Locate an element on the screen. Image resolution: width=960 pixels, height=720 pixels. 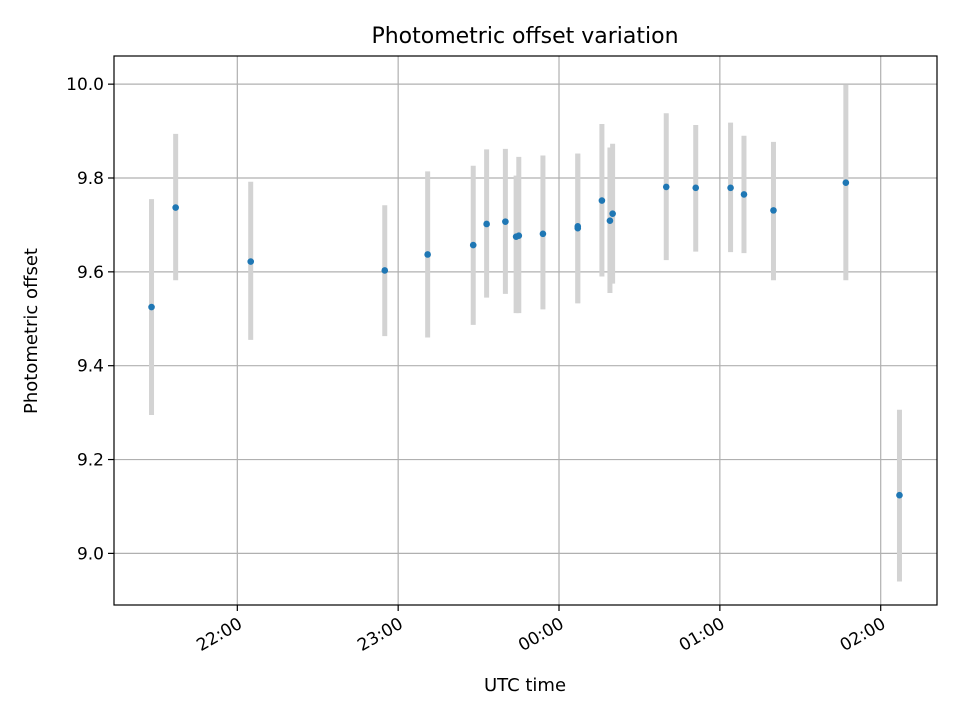
y-tick-label: 10.0 is located at coordinates (85, 85).